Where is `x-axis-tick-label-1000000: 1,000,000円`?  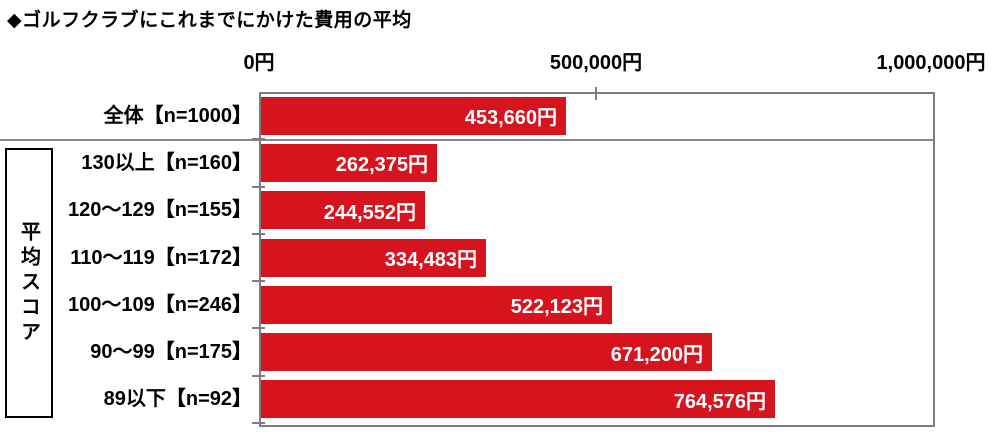 x-axis-tick-label-1000000: 1,000,000円 is located at coordinates (931, 63).